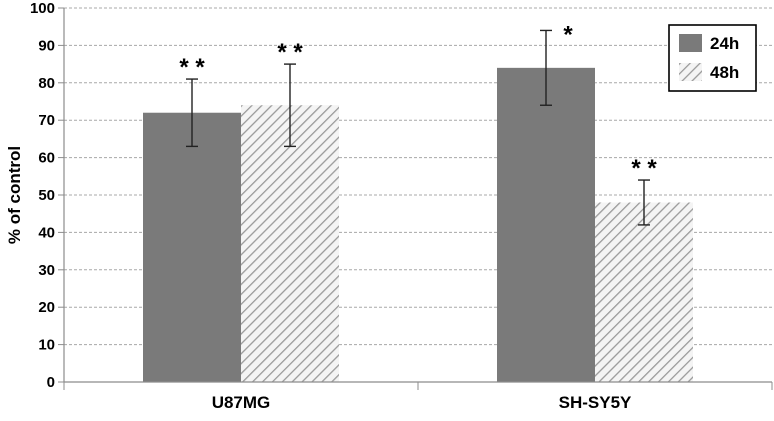  Describe the element at coordinates (595, 402) in the screenshot. I see `x-tick-label-1: SH-SY5Y` at that location.